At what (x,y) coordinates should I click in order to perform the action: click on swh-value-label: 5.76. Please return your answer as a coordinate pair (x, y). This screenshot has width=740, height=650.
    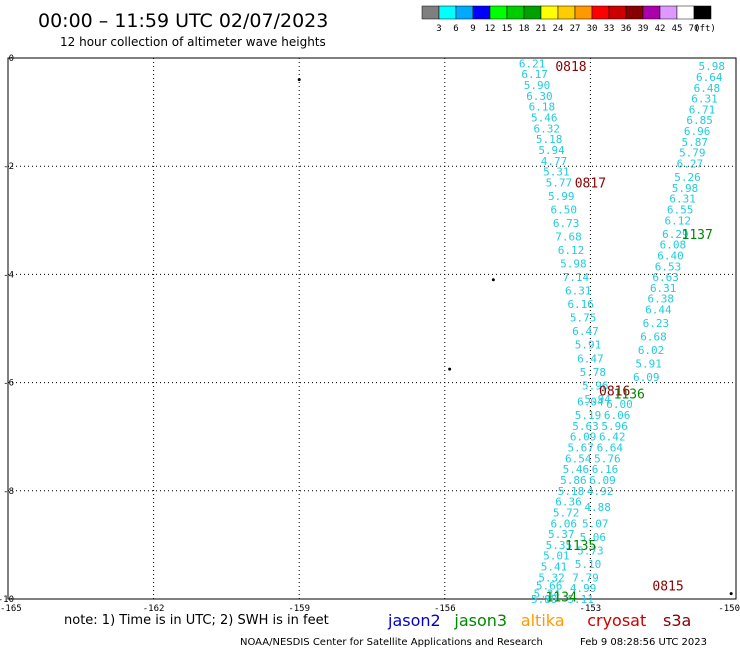
    Looking at the image, I should click on (607, 458).